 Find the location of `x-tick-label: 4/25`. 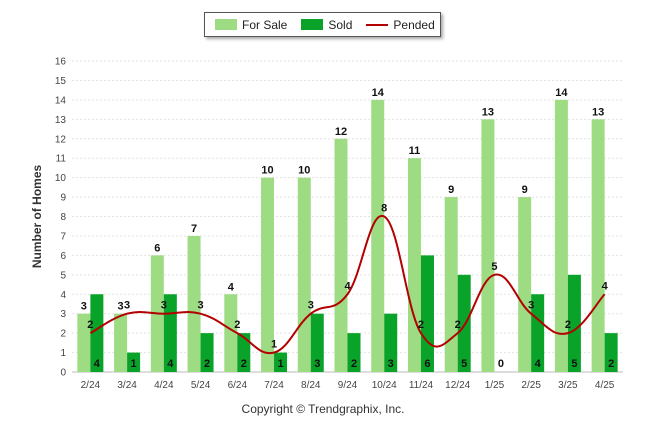

x-tick-label: 4/25 is located at coordinates (605, 385).